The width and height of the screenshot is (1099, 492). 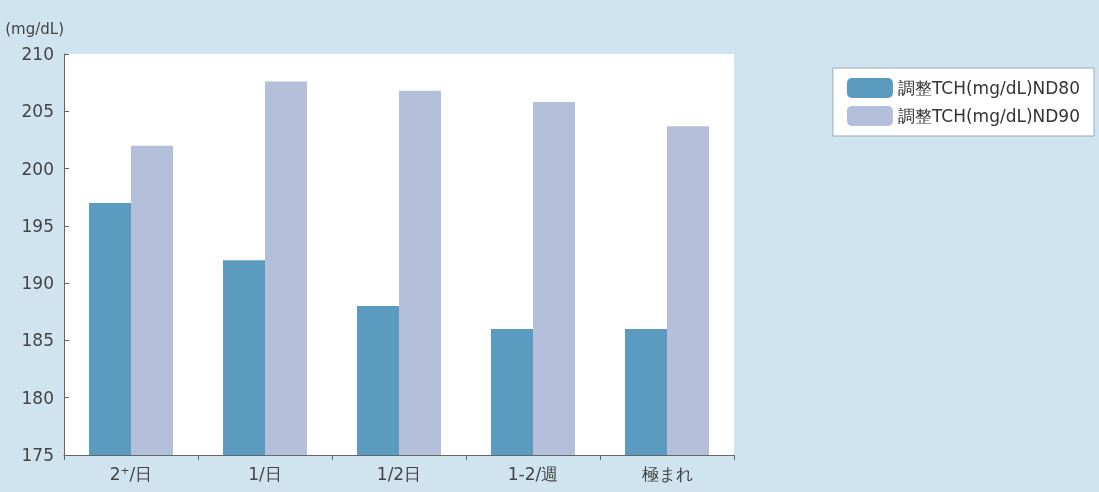 What do you see at coordinates (37, 397) in the screenshot?
I see `y-tick-label: 180` at bounding box center [37, 397].